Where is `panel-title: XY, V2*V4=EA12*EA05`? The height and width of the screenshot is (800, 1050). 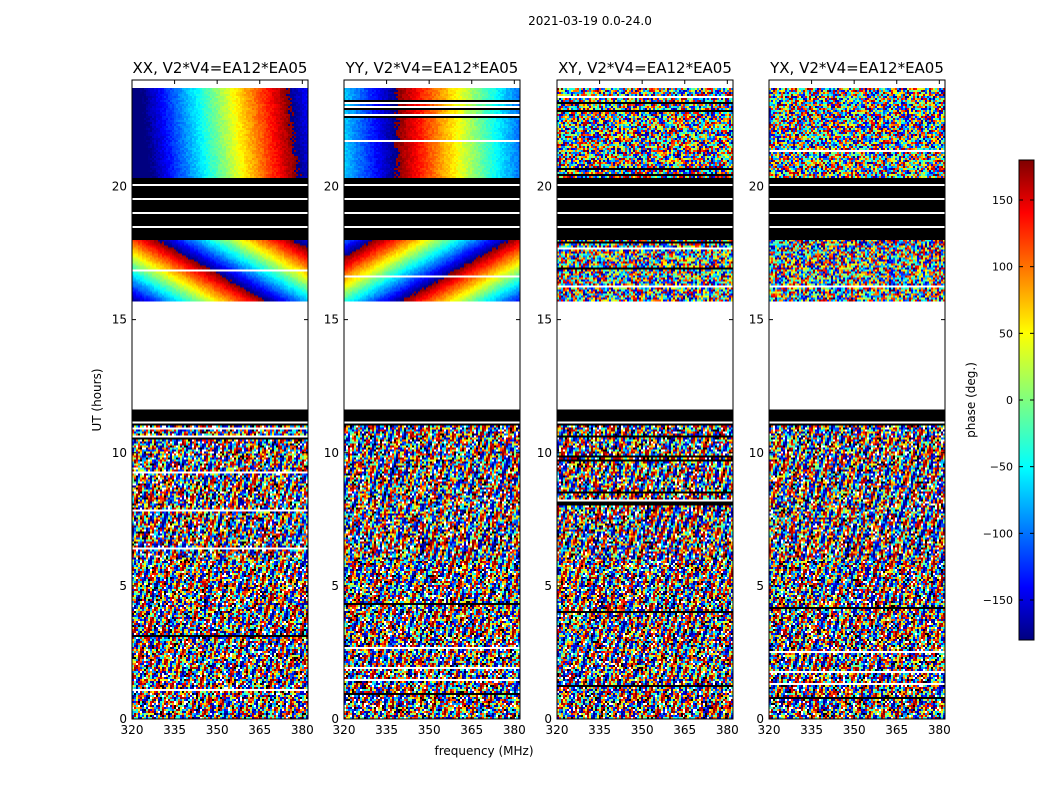
panel-title: XY, V2*V4=EA12*EA05 is located at coordinates (645, 68).